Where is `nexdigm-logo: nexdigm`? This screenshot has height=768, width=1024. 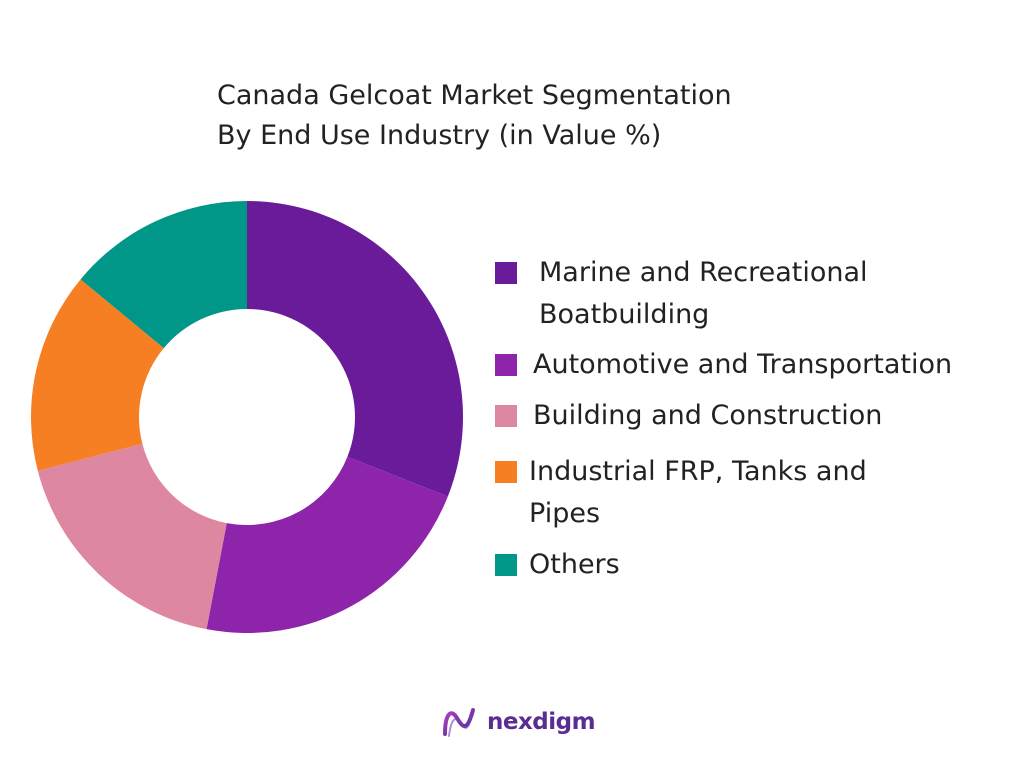 nexdigm-logo: nexdigm is located at coordinates (518, 722).